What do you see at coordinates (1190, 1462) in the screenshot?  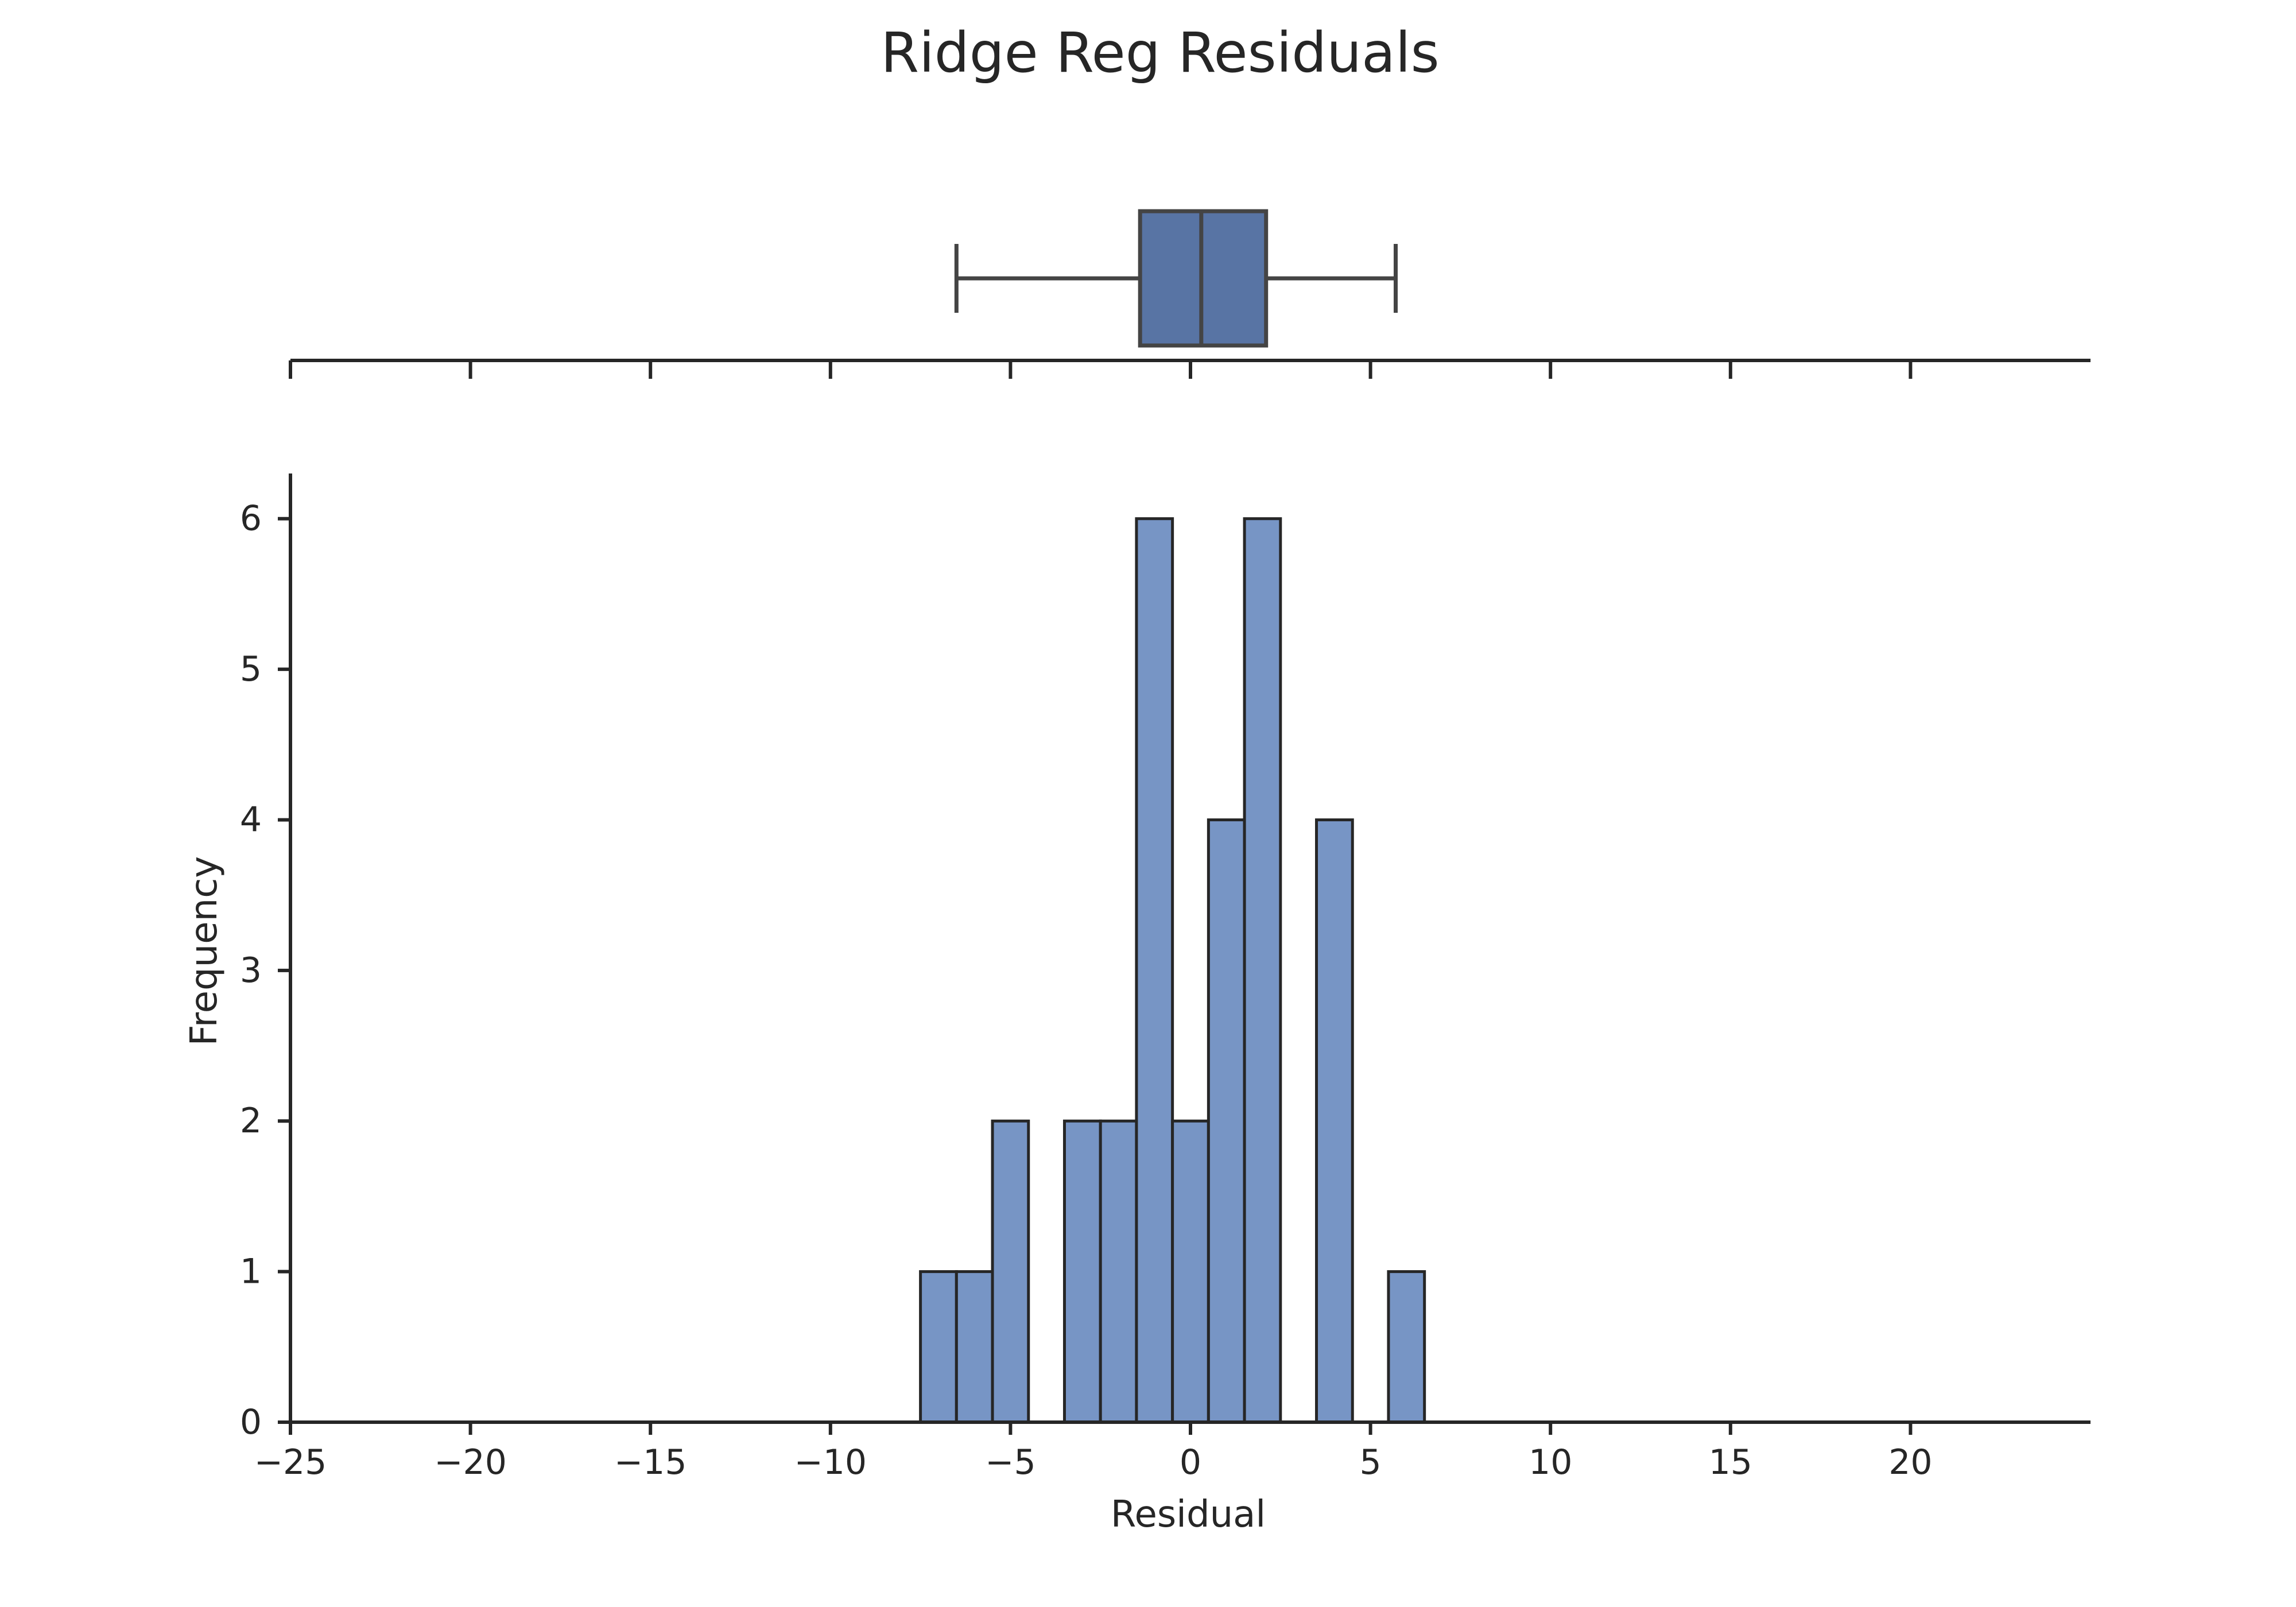 I see `x-tick-label: 0` at bounding box center [1190, 1462].